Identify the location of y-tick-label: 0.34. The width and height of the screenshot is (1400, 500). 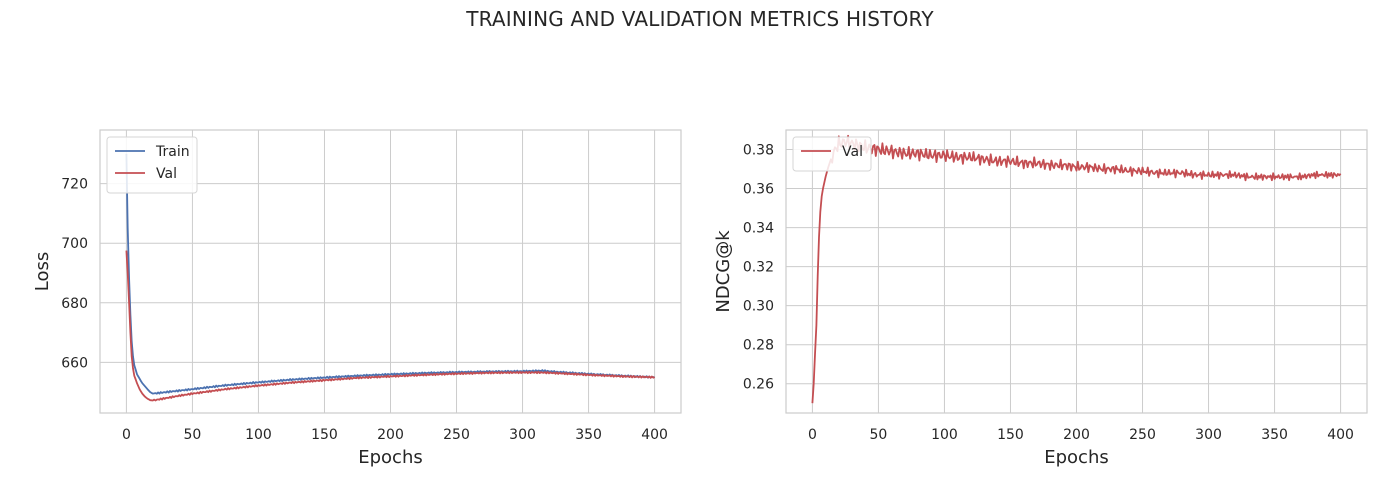
(758, 229).